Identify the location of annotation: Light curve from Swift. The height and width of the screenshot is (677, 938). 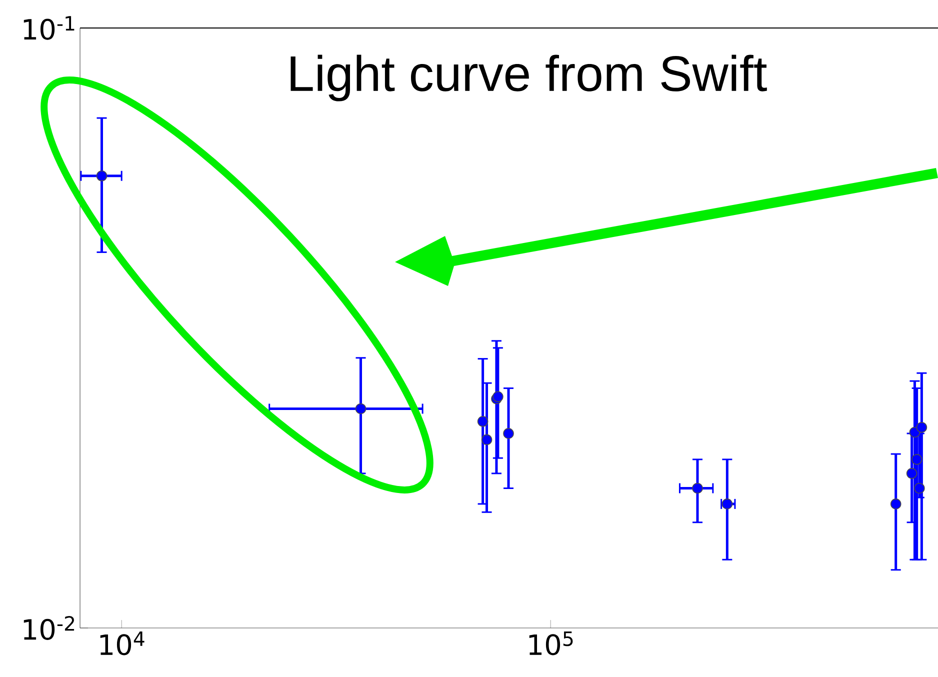
(528, 78).